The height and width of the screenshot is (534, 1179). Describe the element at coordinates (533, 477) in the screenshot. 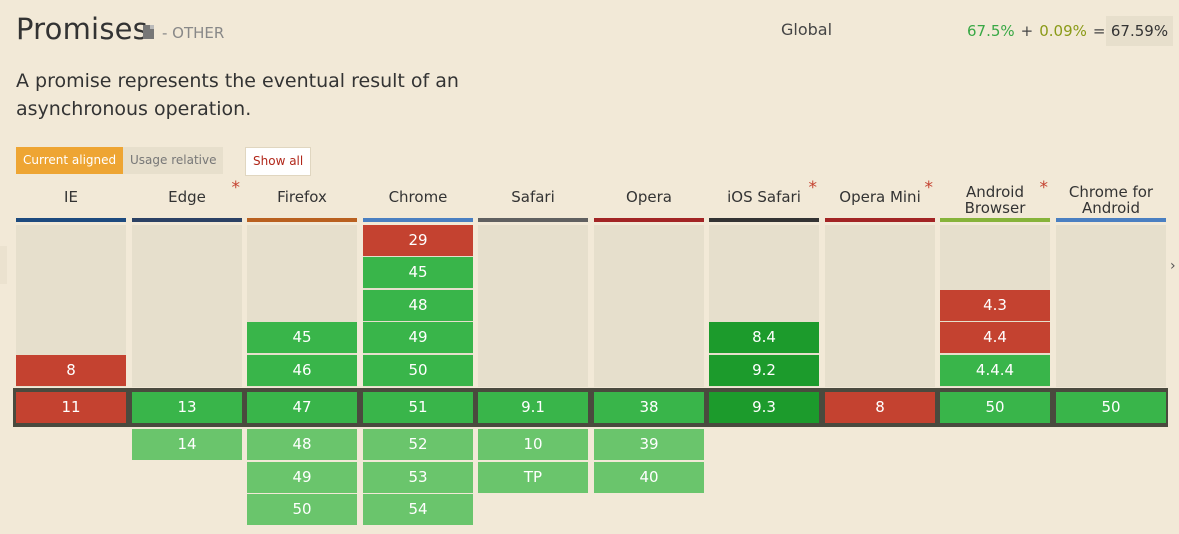

I see `future-version-cell: TP` at that location.